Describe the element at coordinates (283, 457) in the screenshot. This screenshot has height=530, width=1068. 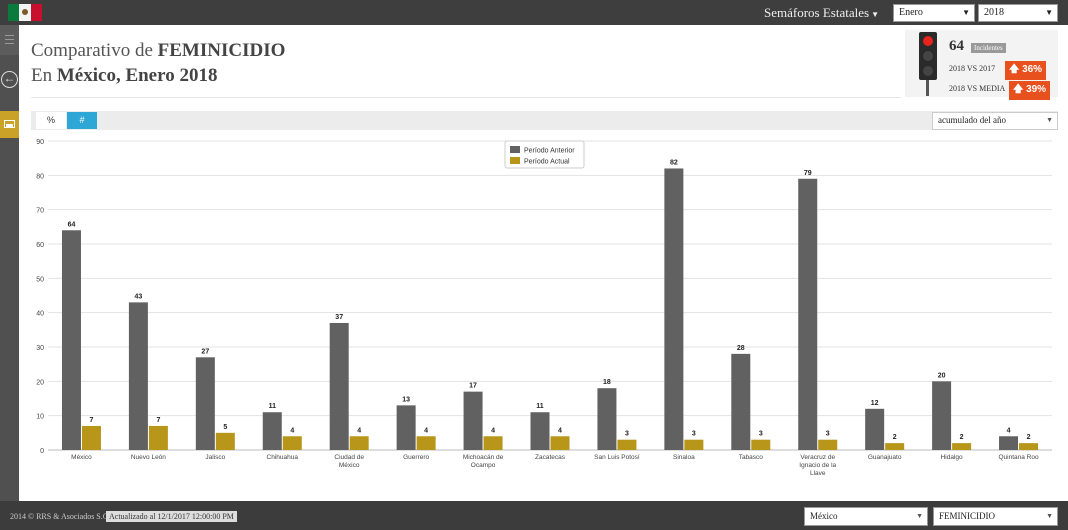
I see `x-tick-label: Chihuahua` at that location.